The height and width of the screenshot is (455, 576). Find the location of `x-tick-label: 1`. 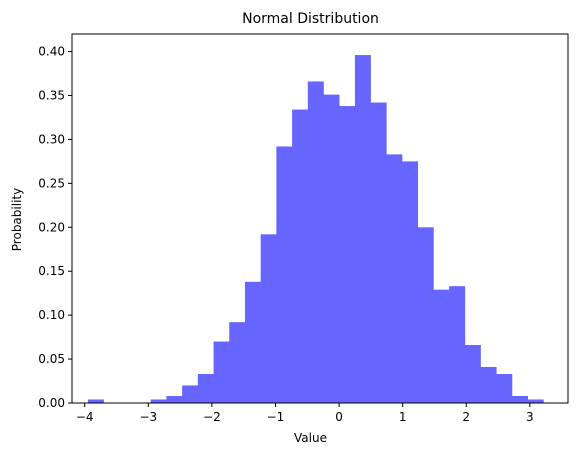

x-tick-label: 1 is located at coordinates (403, 417).